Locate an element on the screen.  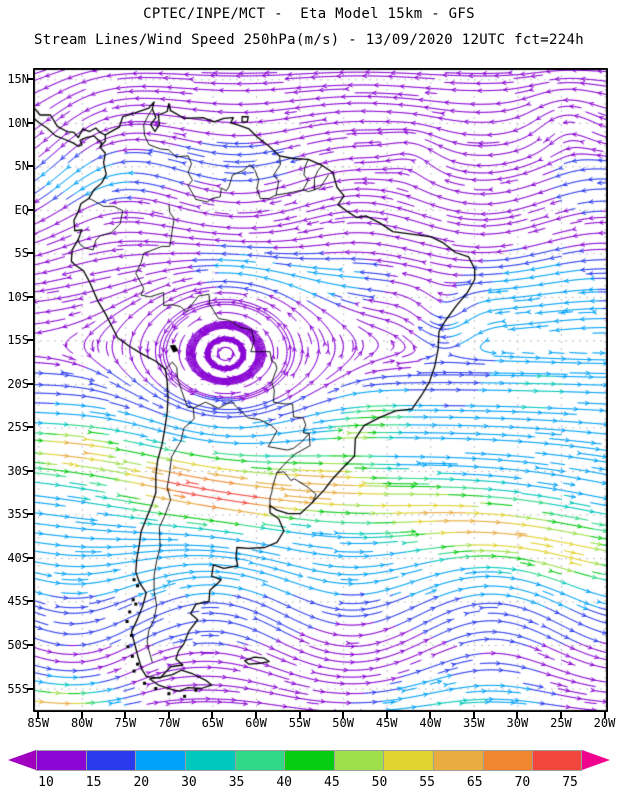
lon-tick-label: 20W is located at coordinates (604, 723).